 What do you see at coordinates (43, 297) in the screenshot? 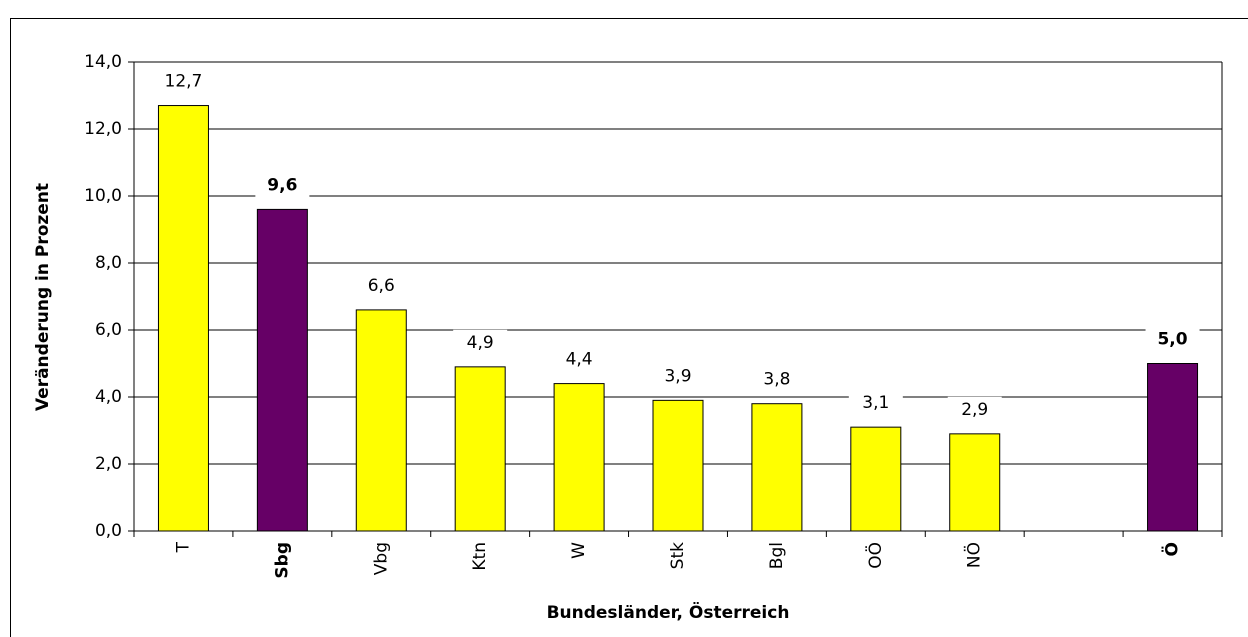
I see `y-axis-title: Veränderung in Prozent` at bounding box center [43, 297].